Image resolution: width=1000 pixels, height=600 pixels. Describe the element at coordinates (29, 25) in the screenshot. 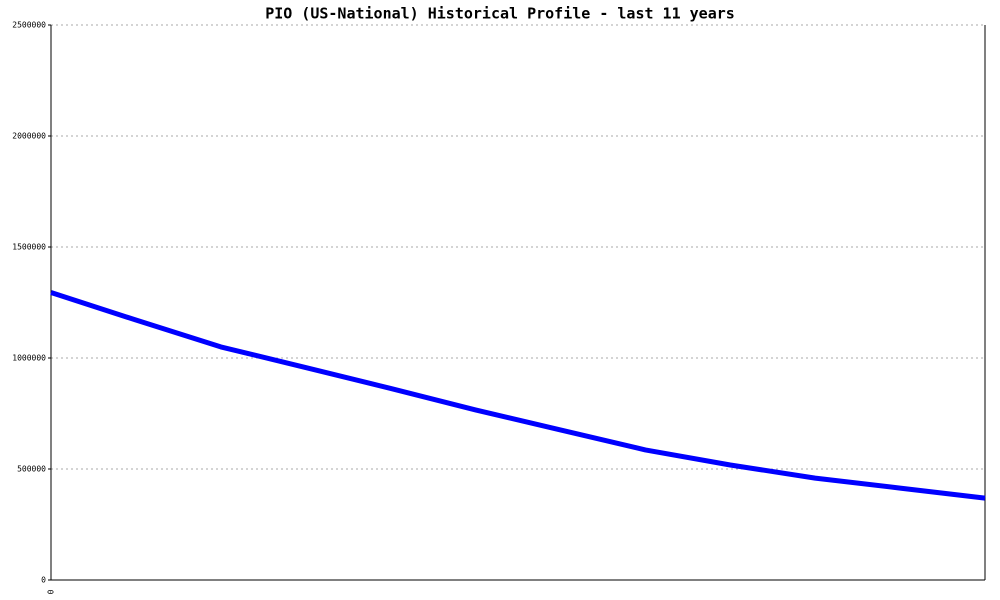

I see `y-tick-label: 2500000` at that location.